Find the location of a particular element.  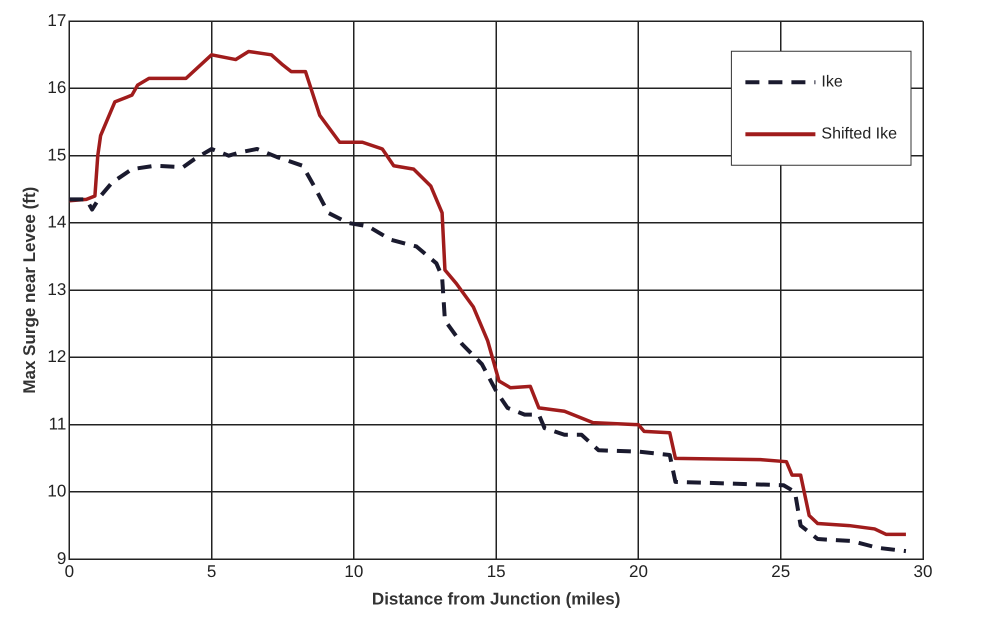

x-axis-title: Distance from Junction (miles) is located at coordinates (496, 598).